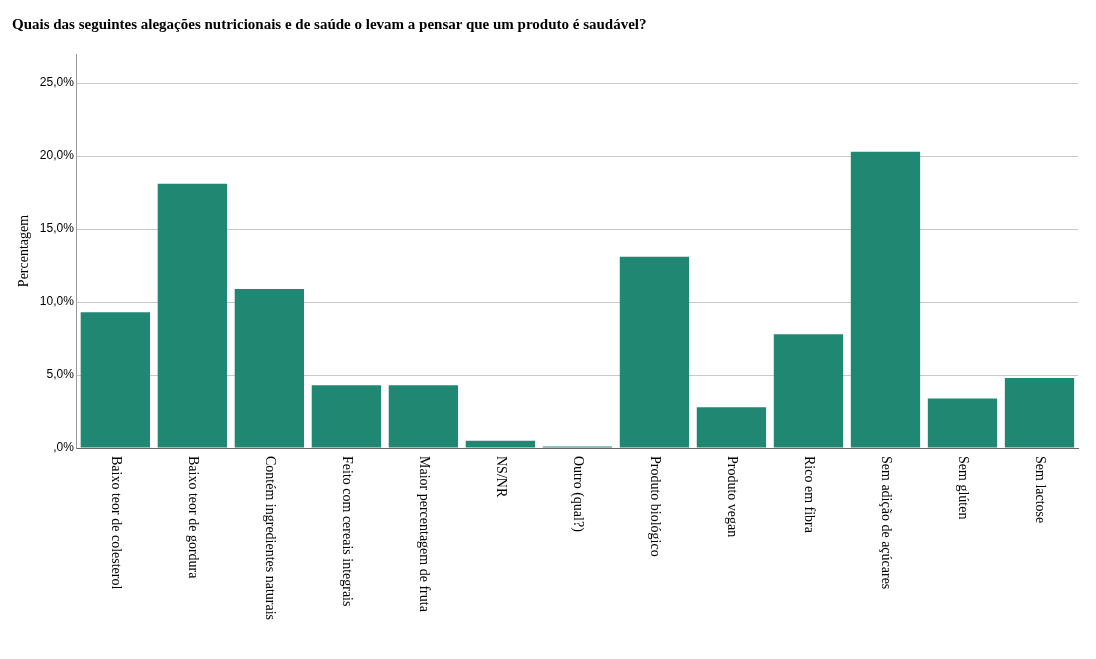 This screenshot has height=659, width=1096. I want to click on y-tick-label: 5,0%, so click(60, 374).